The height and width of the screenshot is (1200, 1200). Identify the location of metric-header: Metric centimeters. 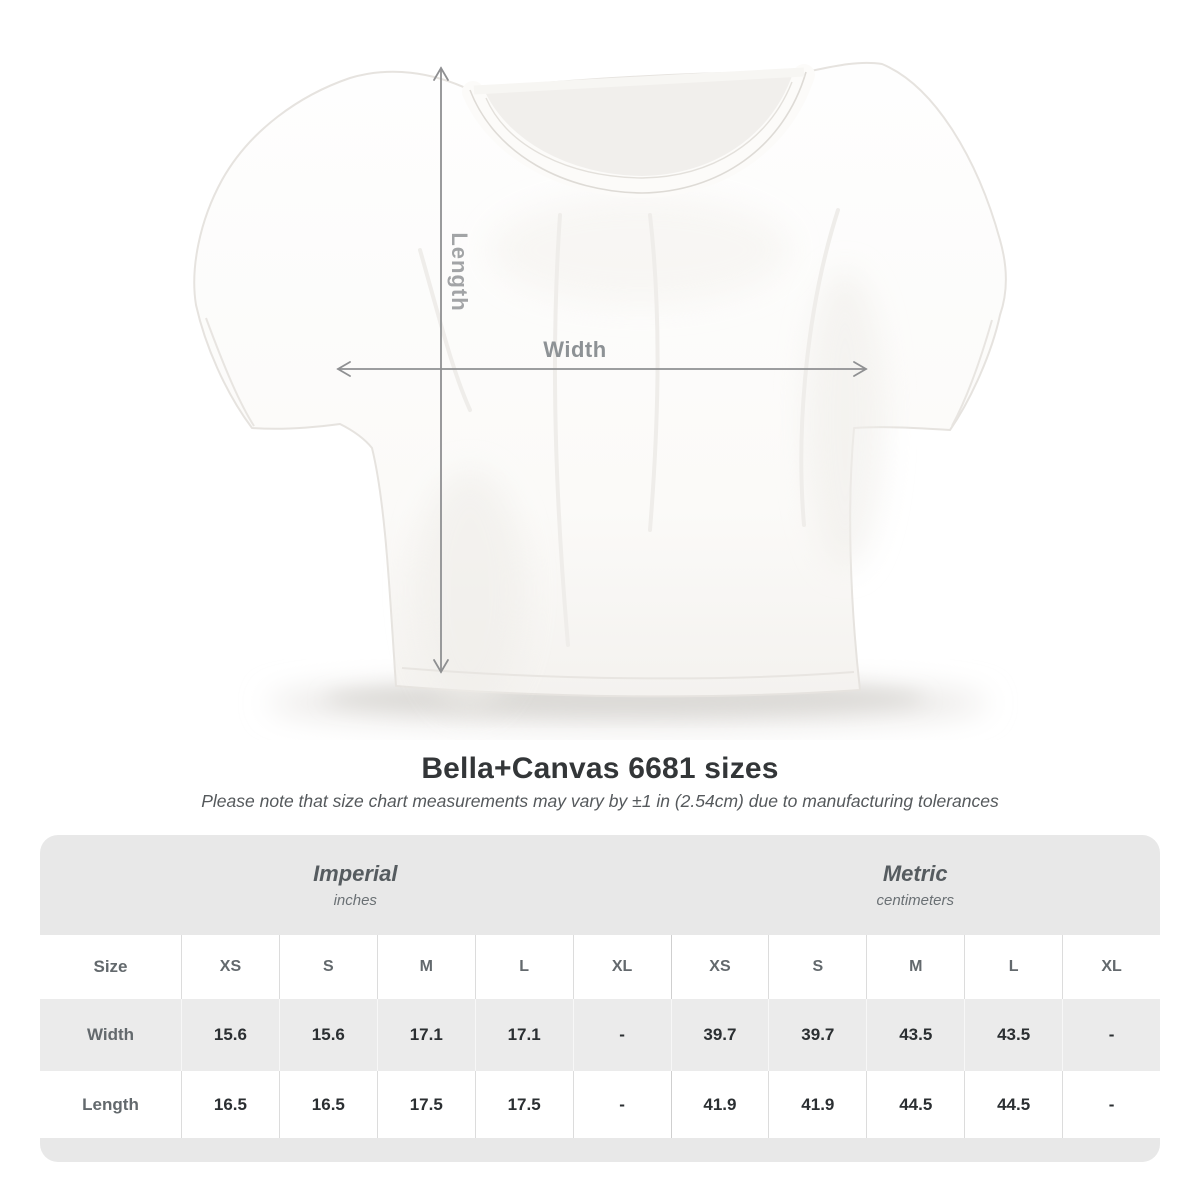
(915, 885).